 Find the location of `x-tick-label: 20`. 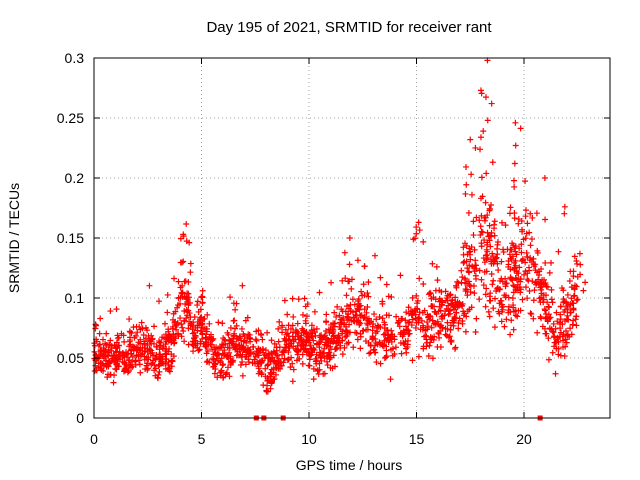

x-tick-label: 20 is located at coordinates (524, 439).